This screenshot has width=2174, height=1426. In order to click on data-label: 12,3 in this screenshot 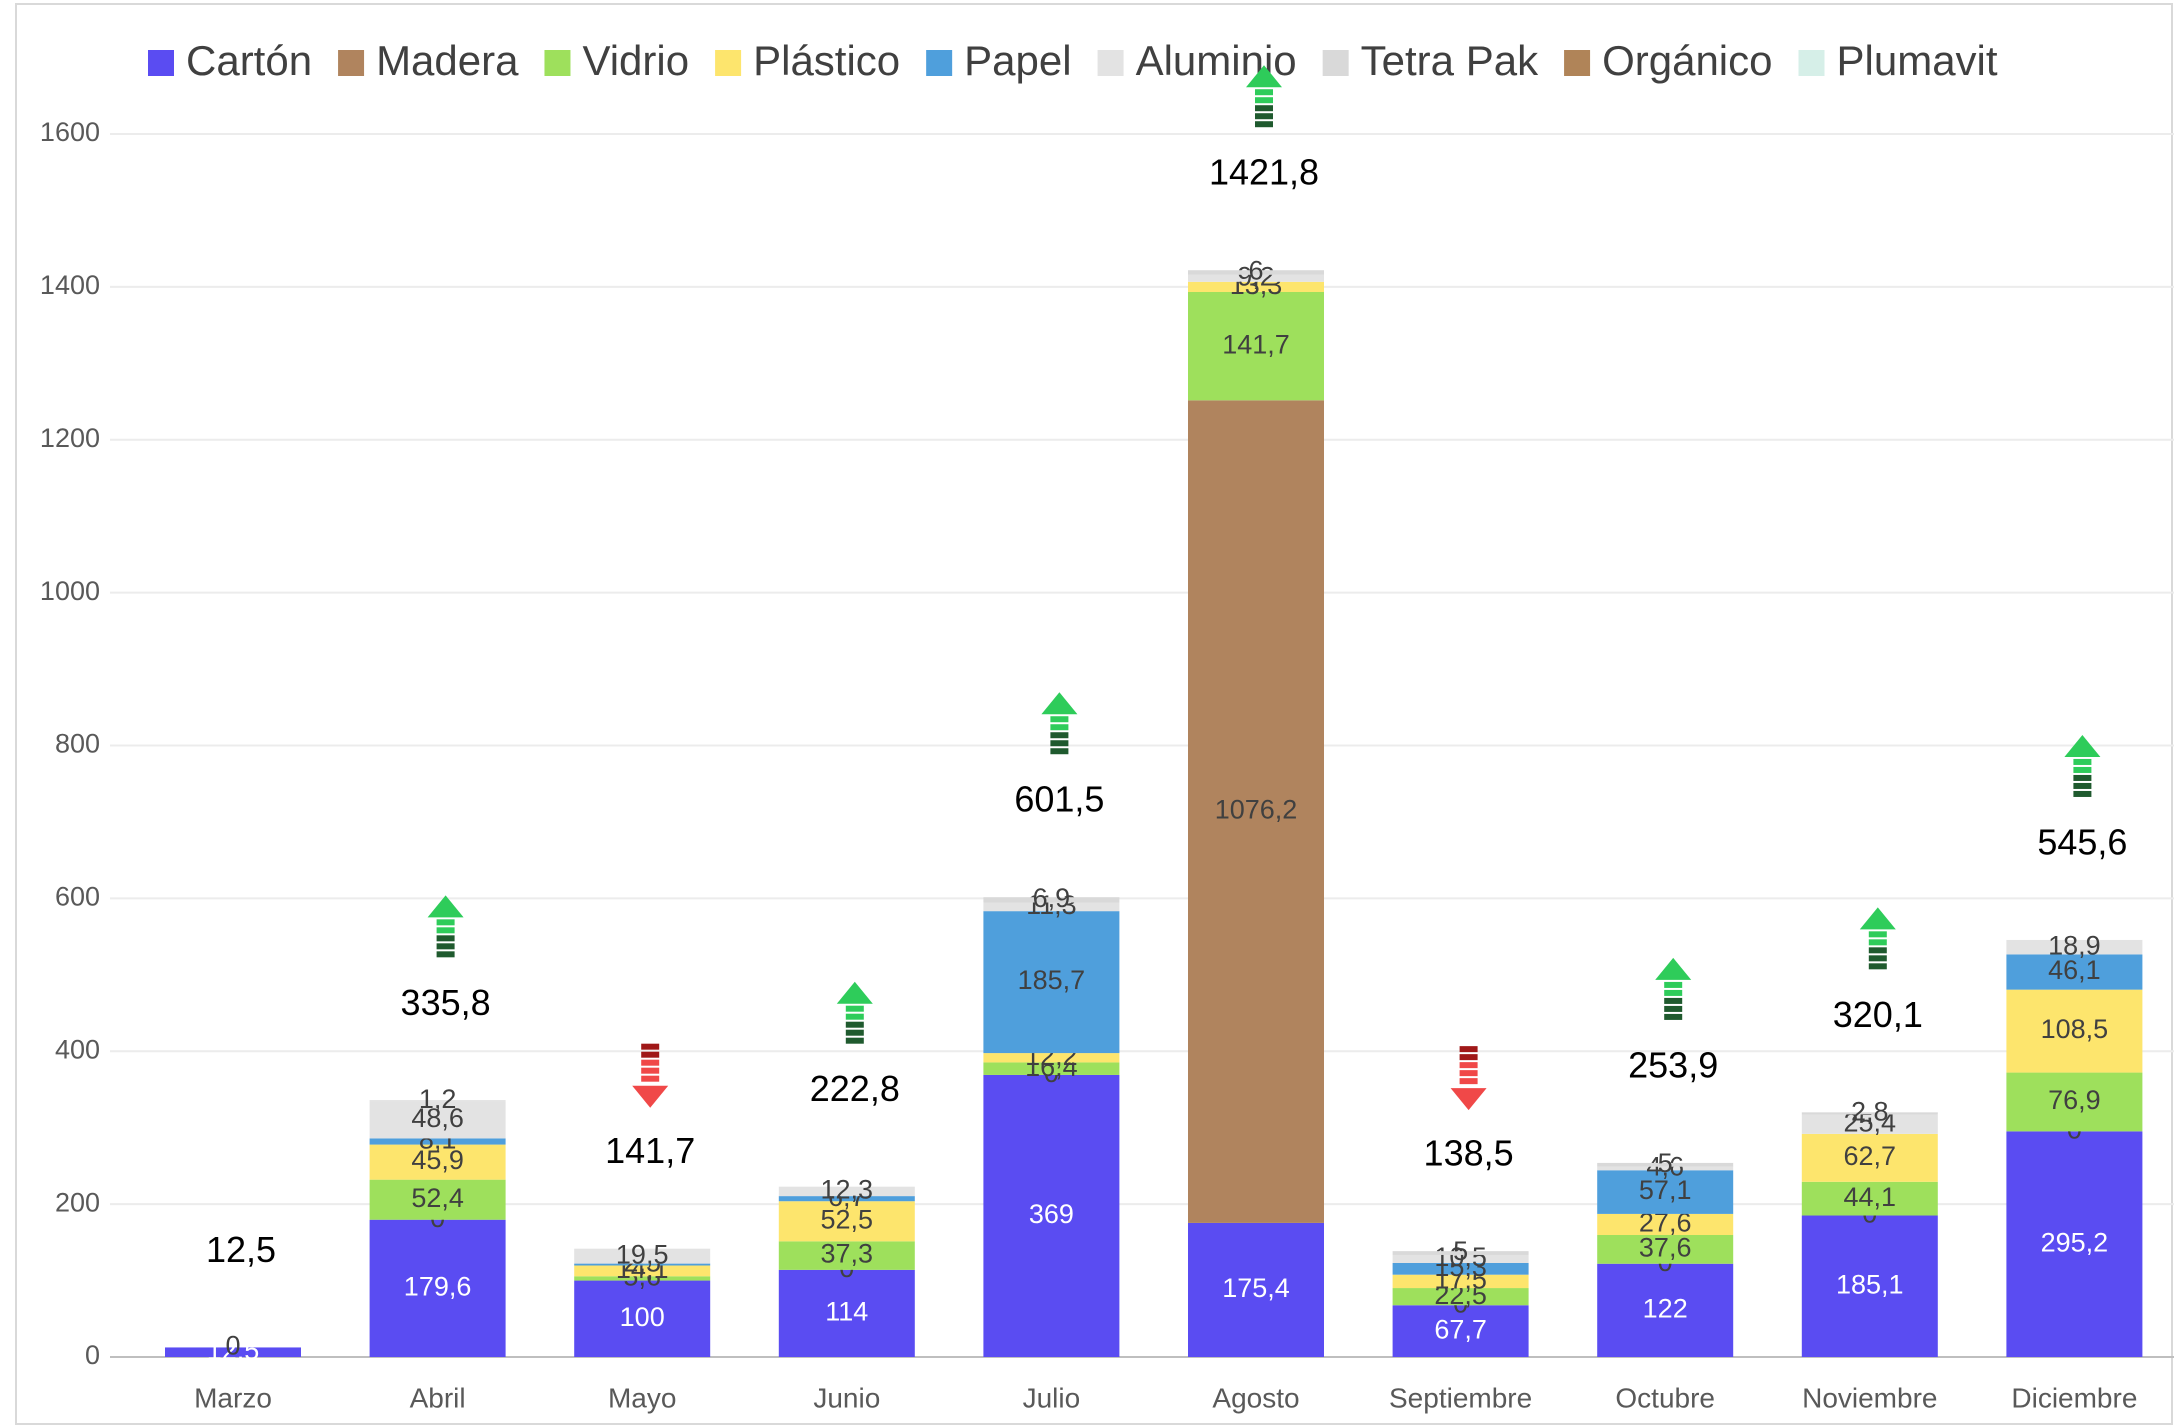, I will do `click(847, 1190)`.